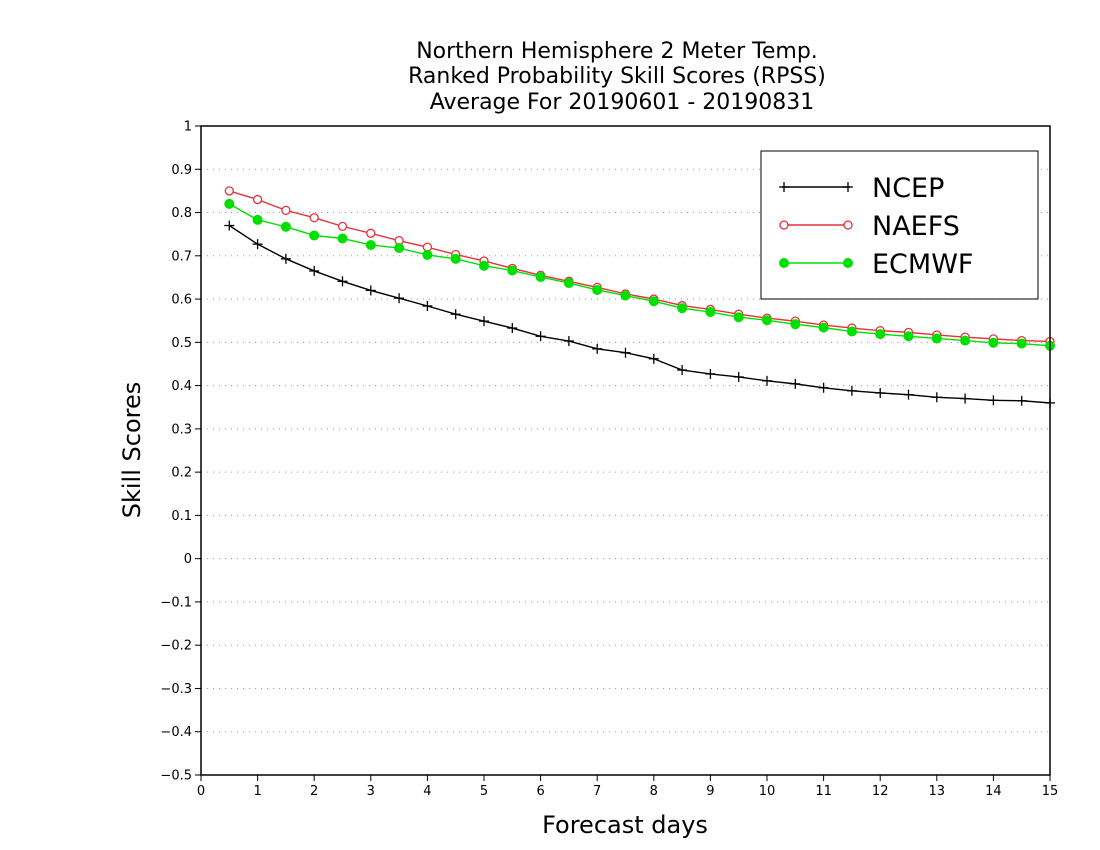 The height and width of the screenshot is (850, 1100). Describe the element at coordinates (484, 791) in the screenshot. I see `x-tick-label: 5` at that location.